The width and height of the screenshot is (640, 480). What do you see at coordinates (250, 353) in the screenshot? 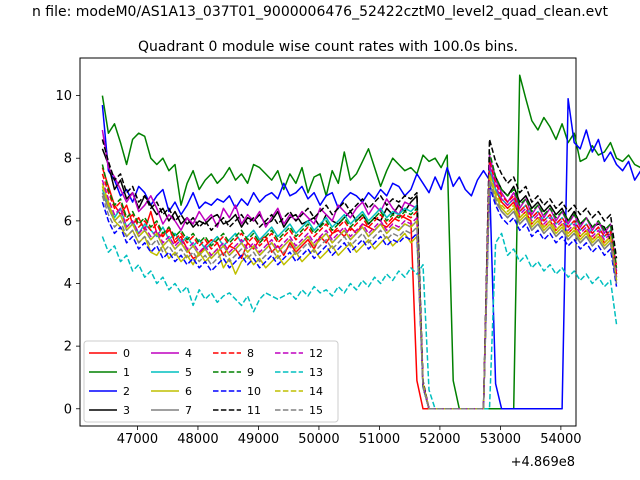
I see `legend-label: 8` at bounding box center [250, 353].